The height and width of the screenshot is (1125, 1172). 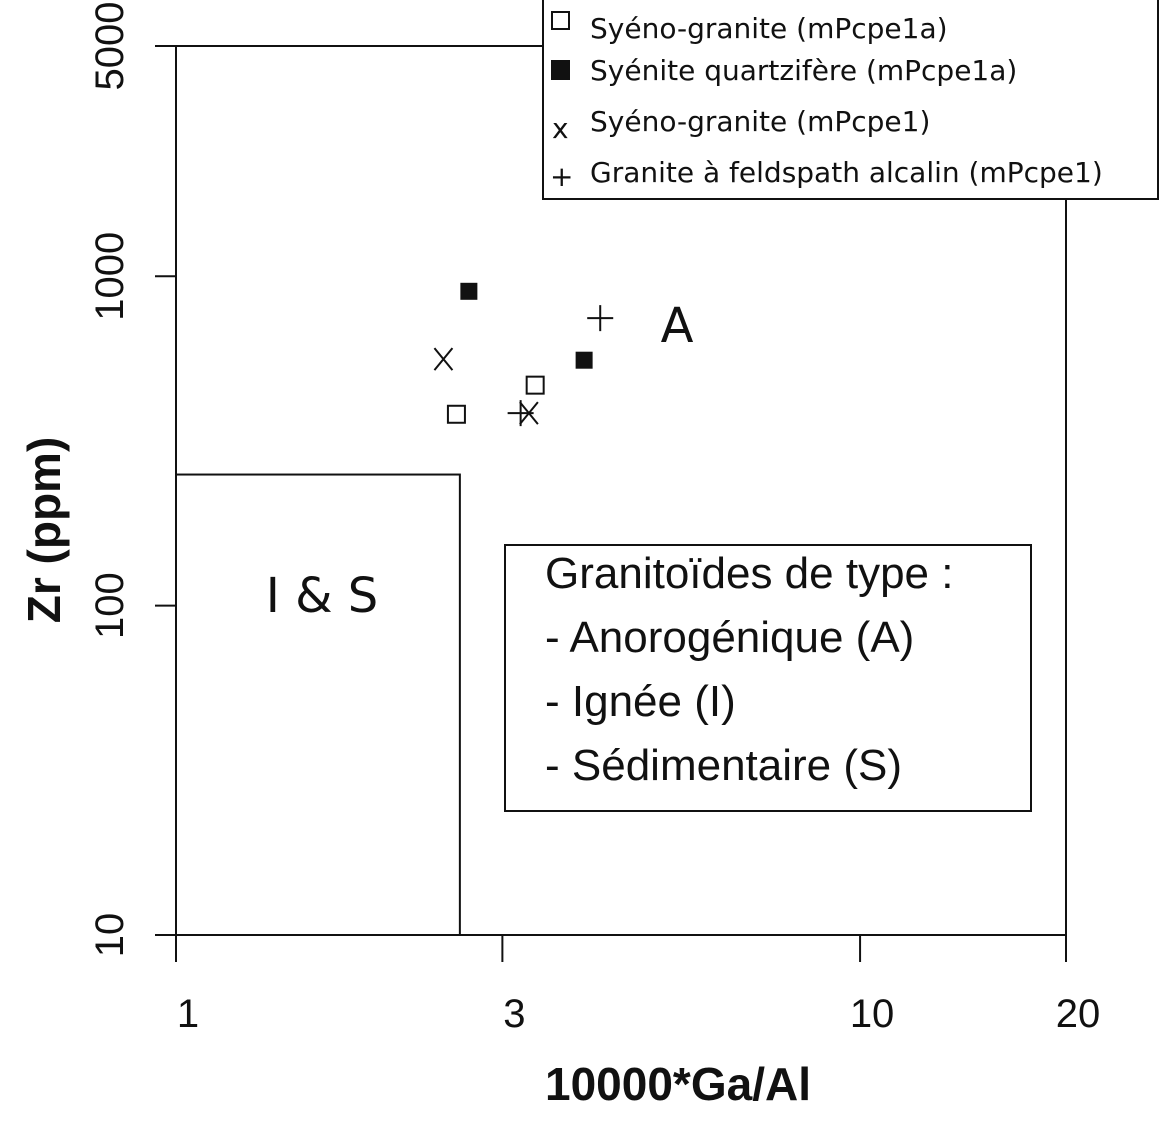 What do you see at coordinates (514, 1014) in the screenshot?
I see `x-tick-label: 3` at bounding box center [514, 1014].